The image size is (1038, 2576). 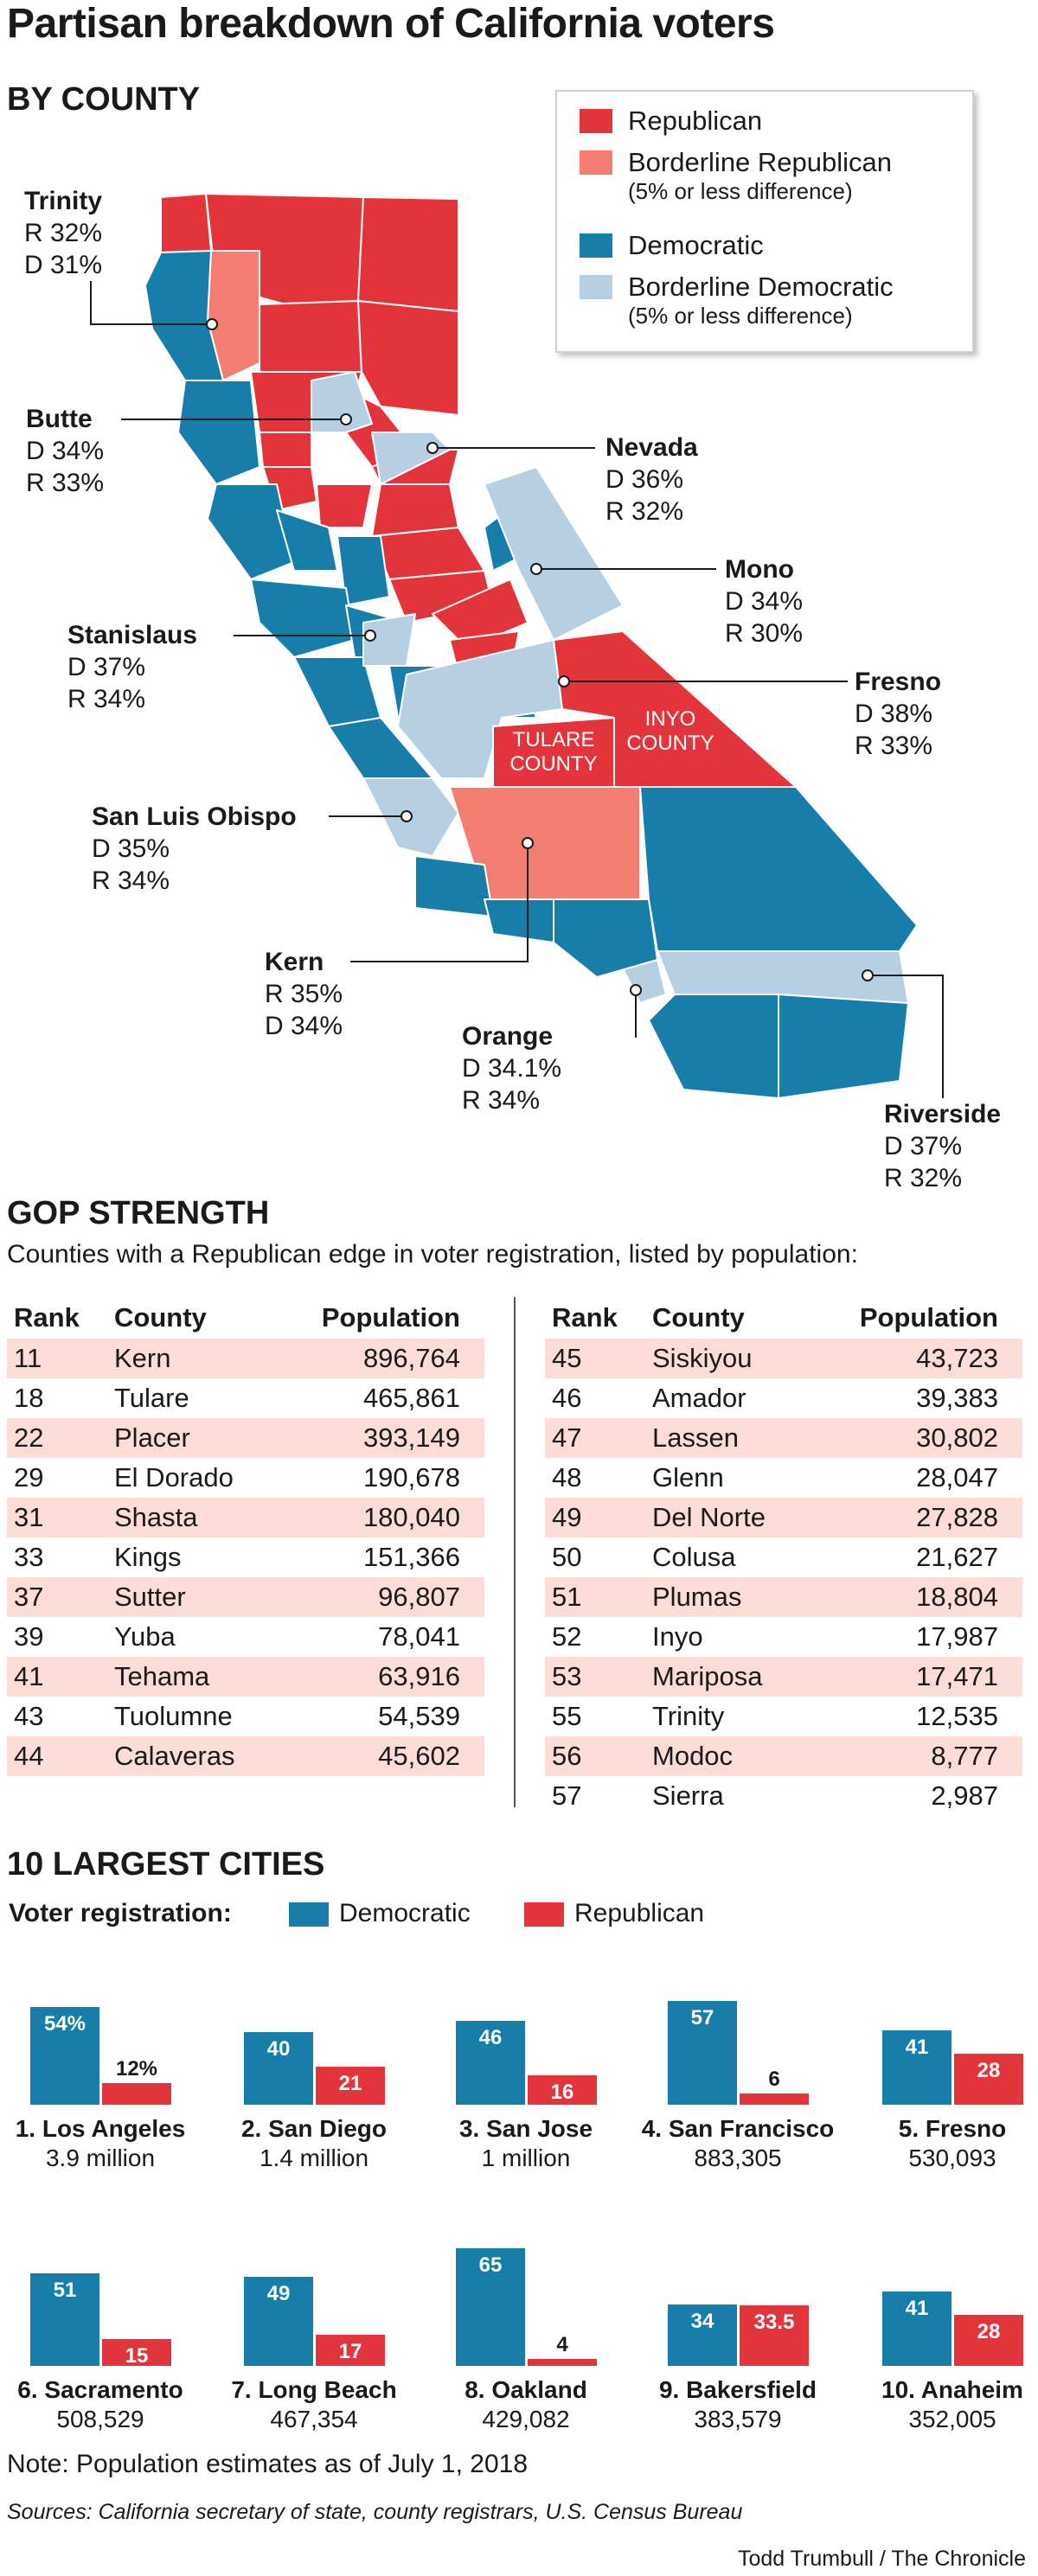 What do you see at coordinates (388, 1517) in the screenshot?
I see `population-cell: 180,040` at bounding box center [388, 1517].